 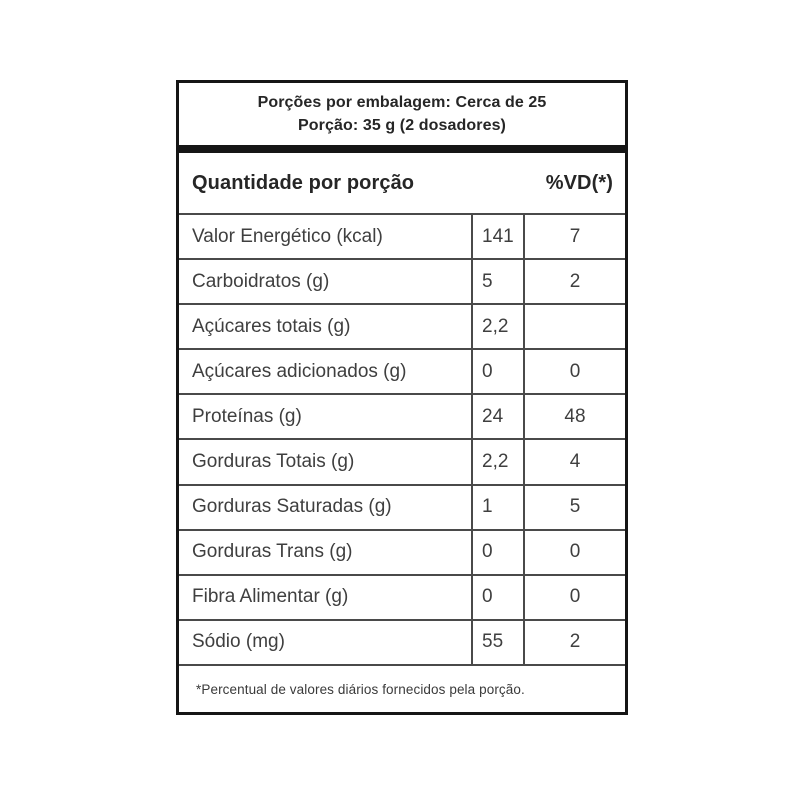 What do you see at coordinates (574, 327) in the screenshot?
I see `nutrient-vd-percent` at bounding box center [574, 327].